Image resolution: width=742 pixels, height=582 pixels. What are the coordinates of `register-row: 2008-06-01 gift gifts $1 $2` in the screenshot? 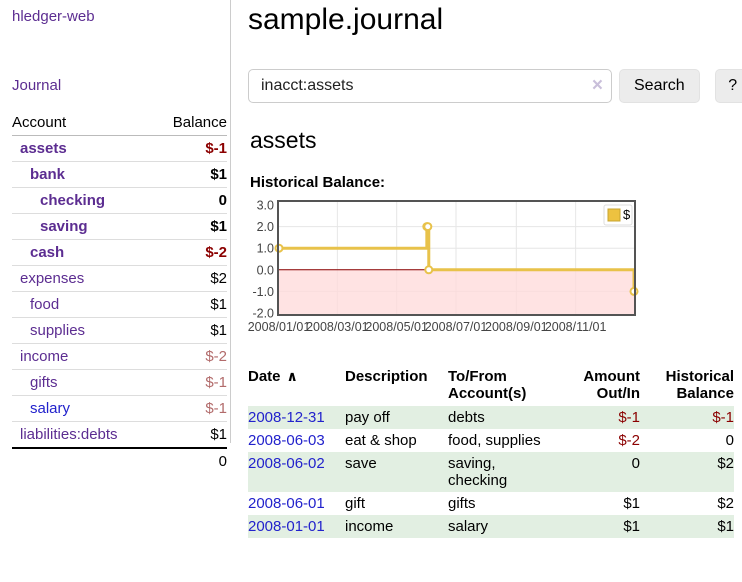 It's located at (491, 503).